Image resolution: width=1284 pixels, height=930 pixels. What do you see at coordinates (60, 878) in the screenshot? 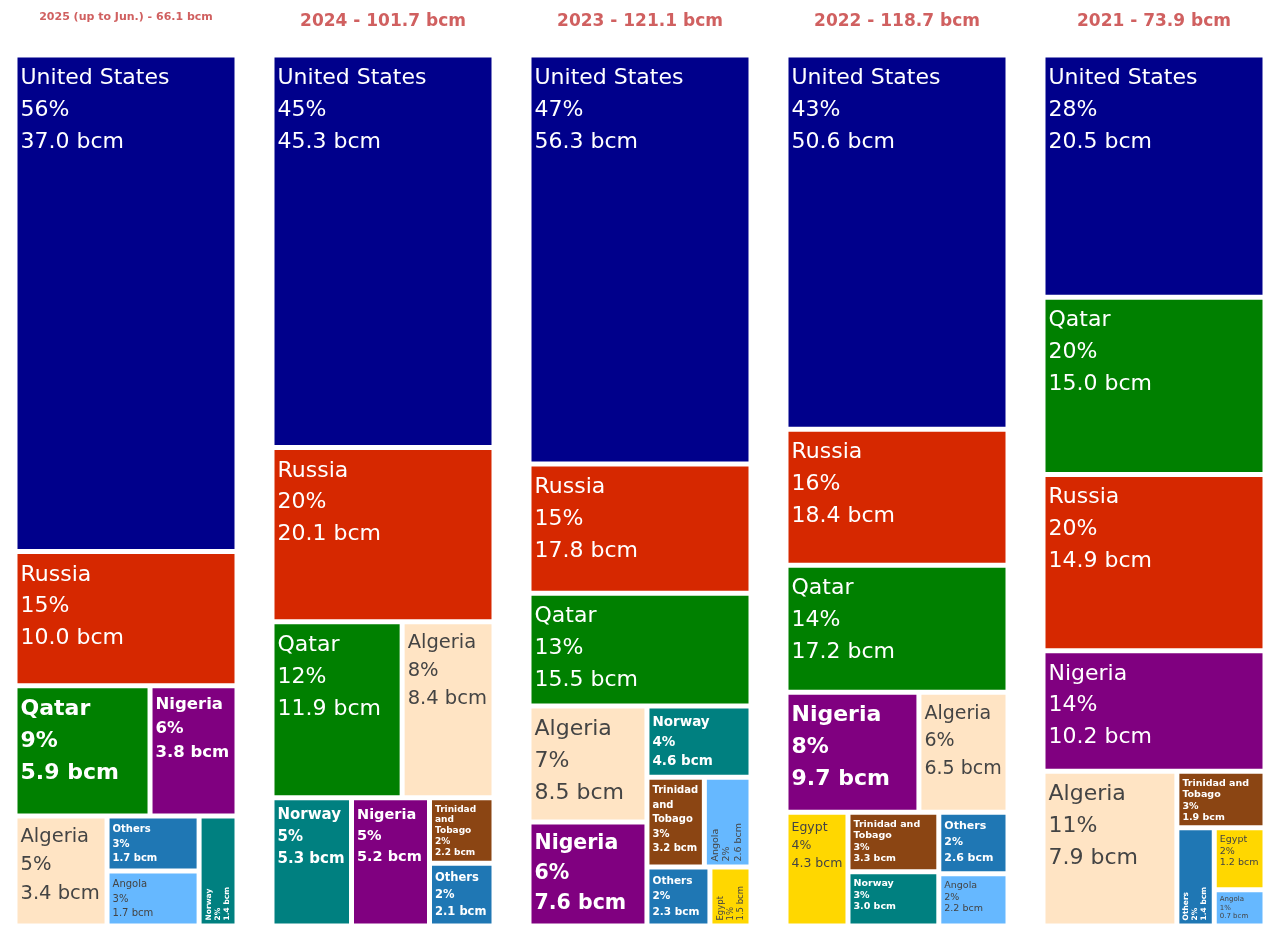
I see `data-label: 5% 3.4 bcm` at bounding box center [60, 878].